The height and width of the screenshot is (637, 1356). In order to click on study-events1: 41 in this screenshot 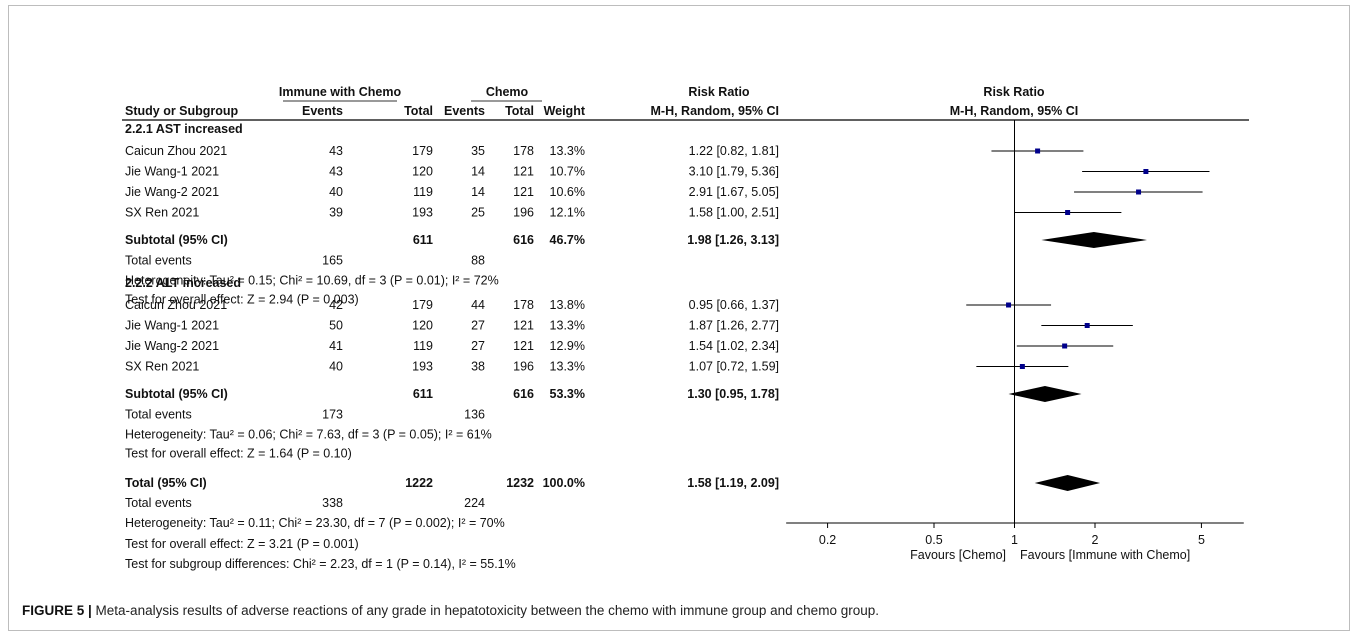, I will do `click(336, 346)`.